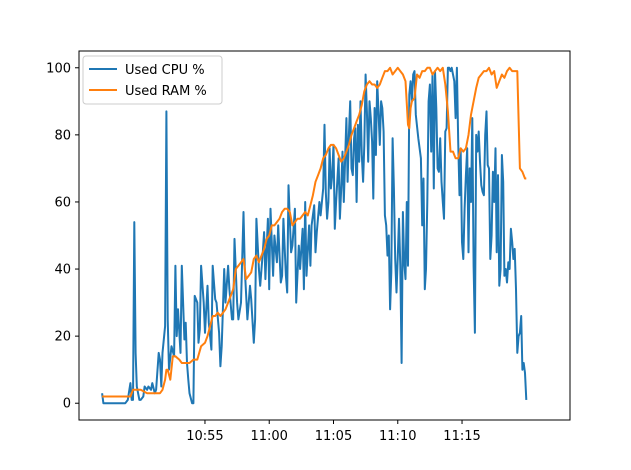 The image size is (631, 470). I want to click on x-tick-label: 11:00, so click(268, 436).